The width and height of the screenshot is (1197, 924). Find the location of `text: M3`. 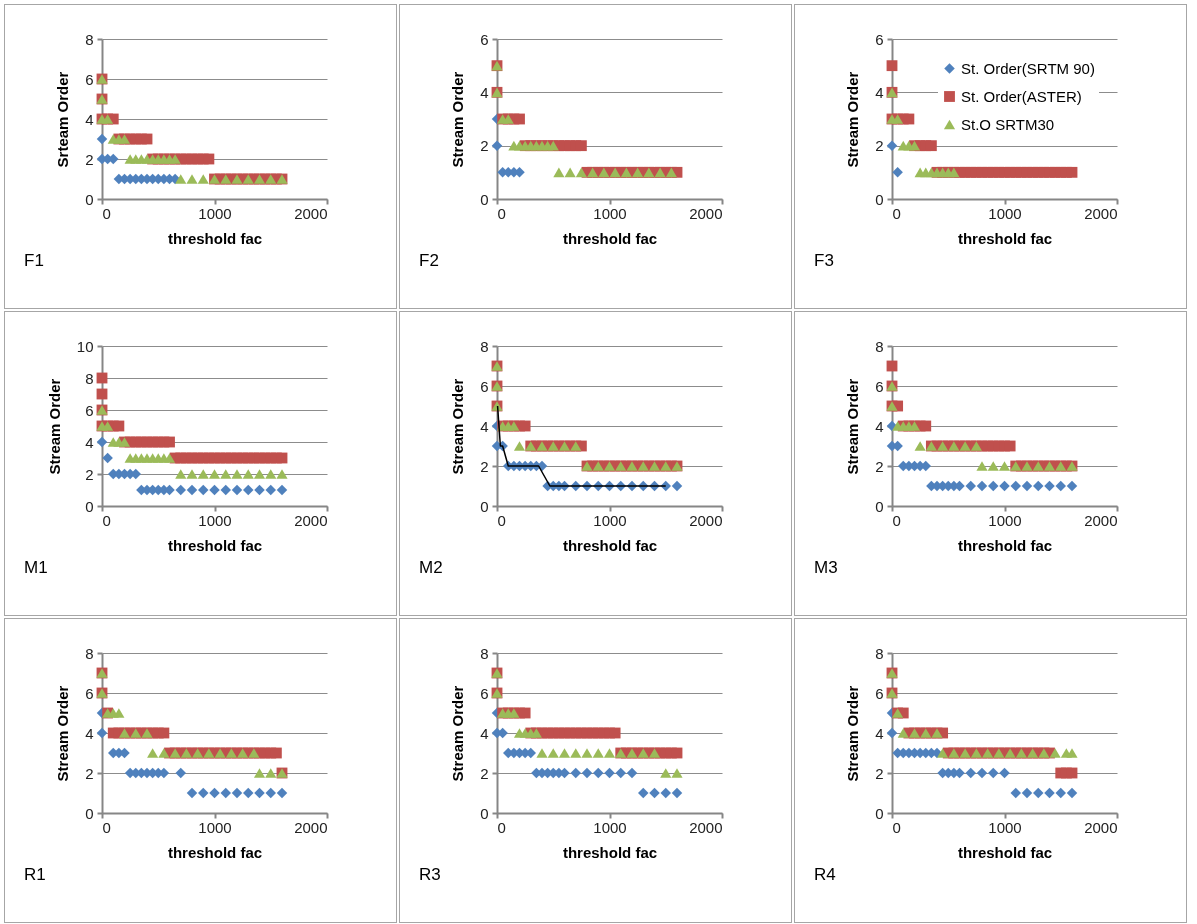

text: M3 is located at coordinates (826, 567).